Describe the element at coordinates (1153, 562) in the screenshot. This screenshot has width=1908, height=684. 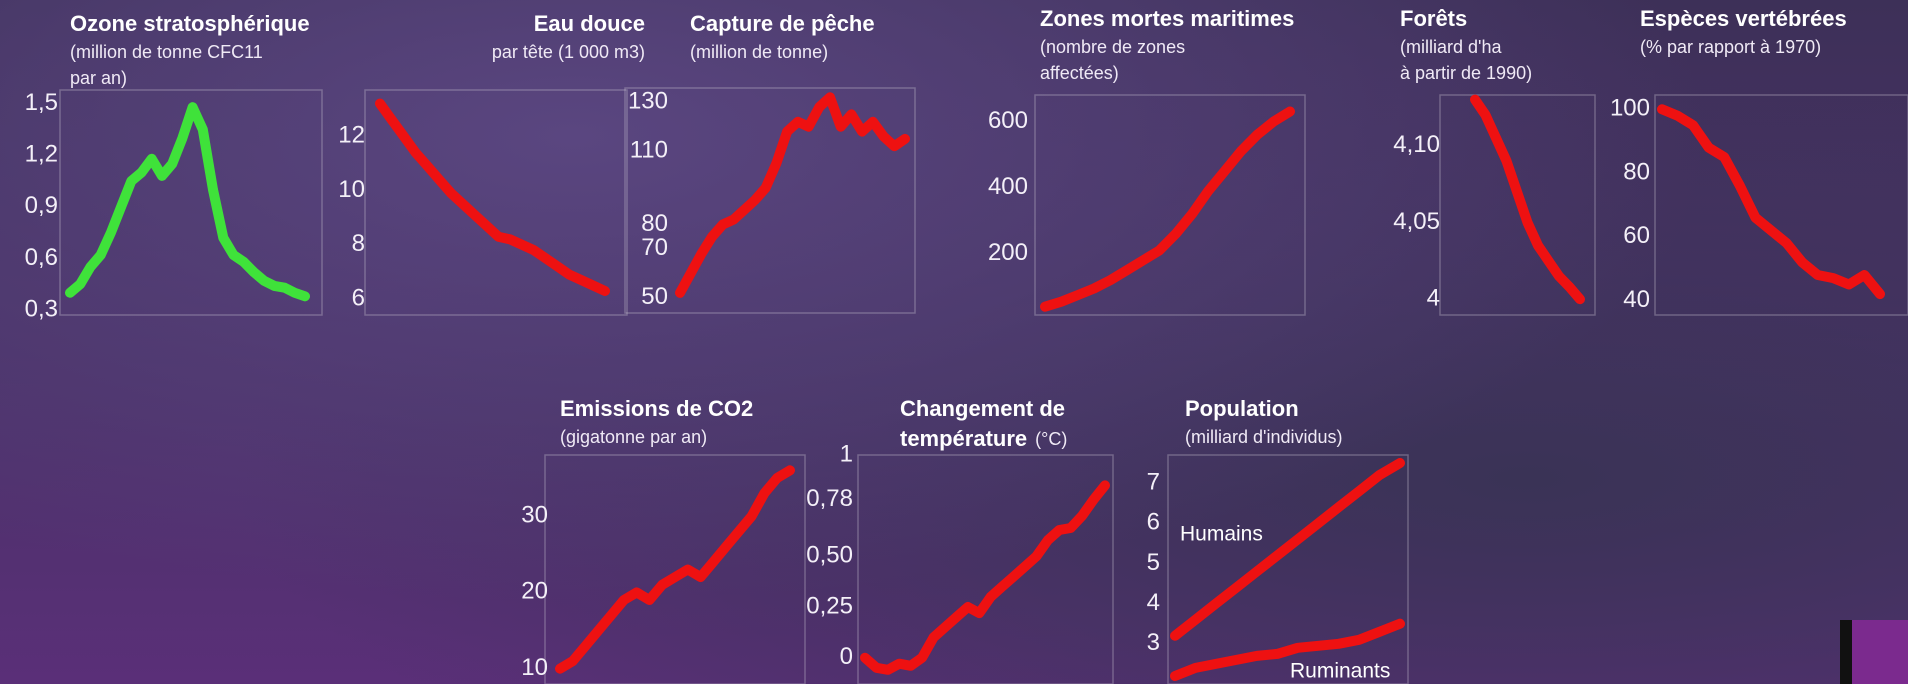
I see `y-tick-label: 5` at that location.